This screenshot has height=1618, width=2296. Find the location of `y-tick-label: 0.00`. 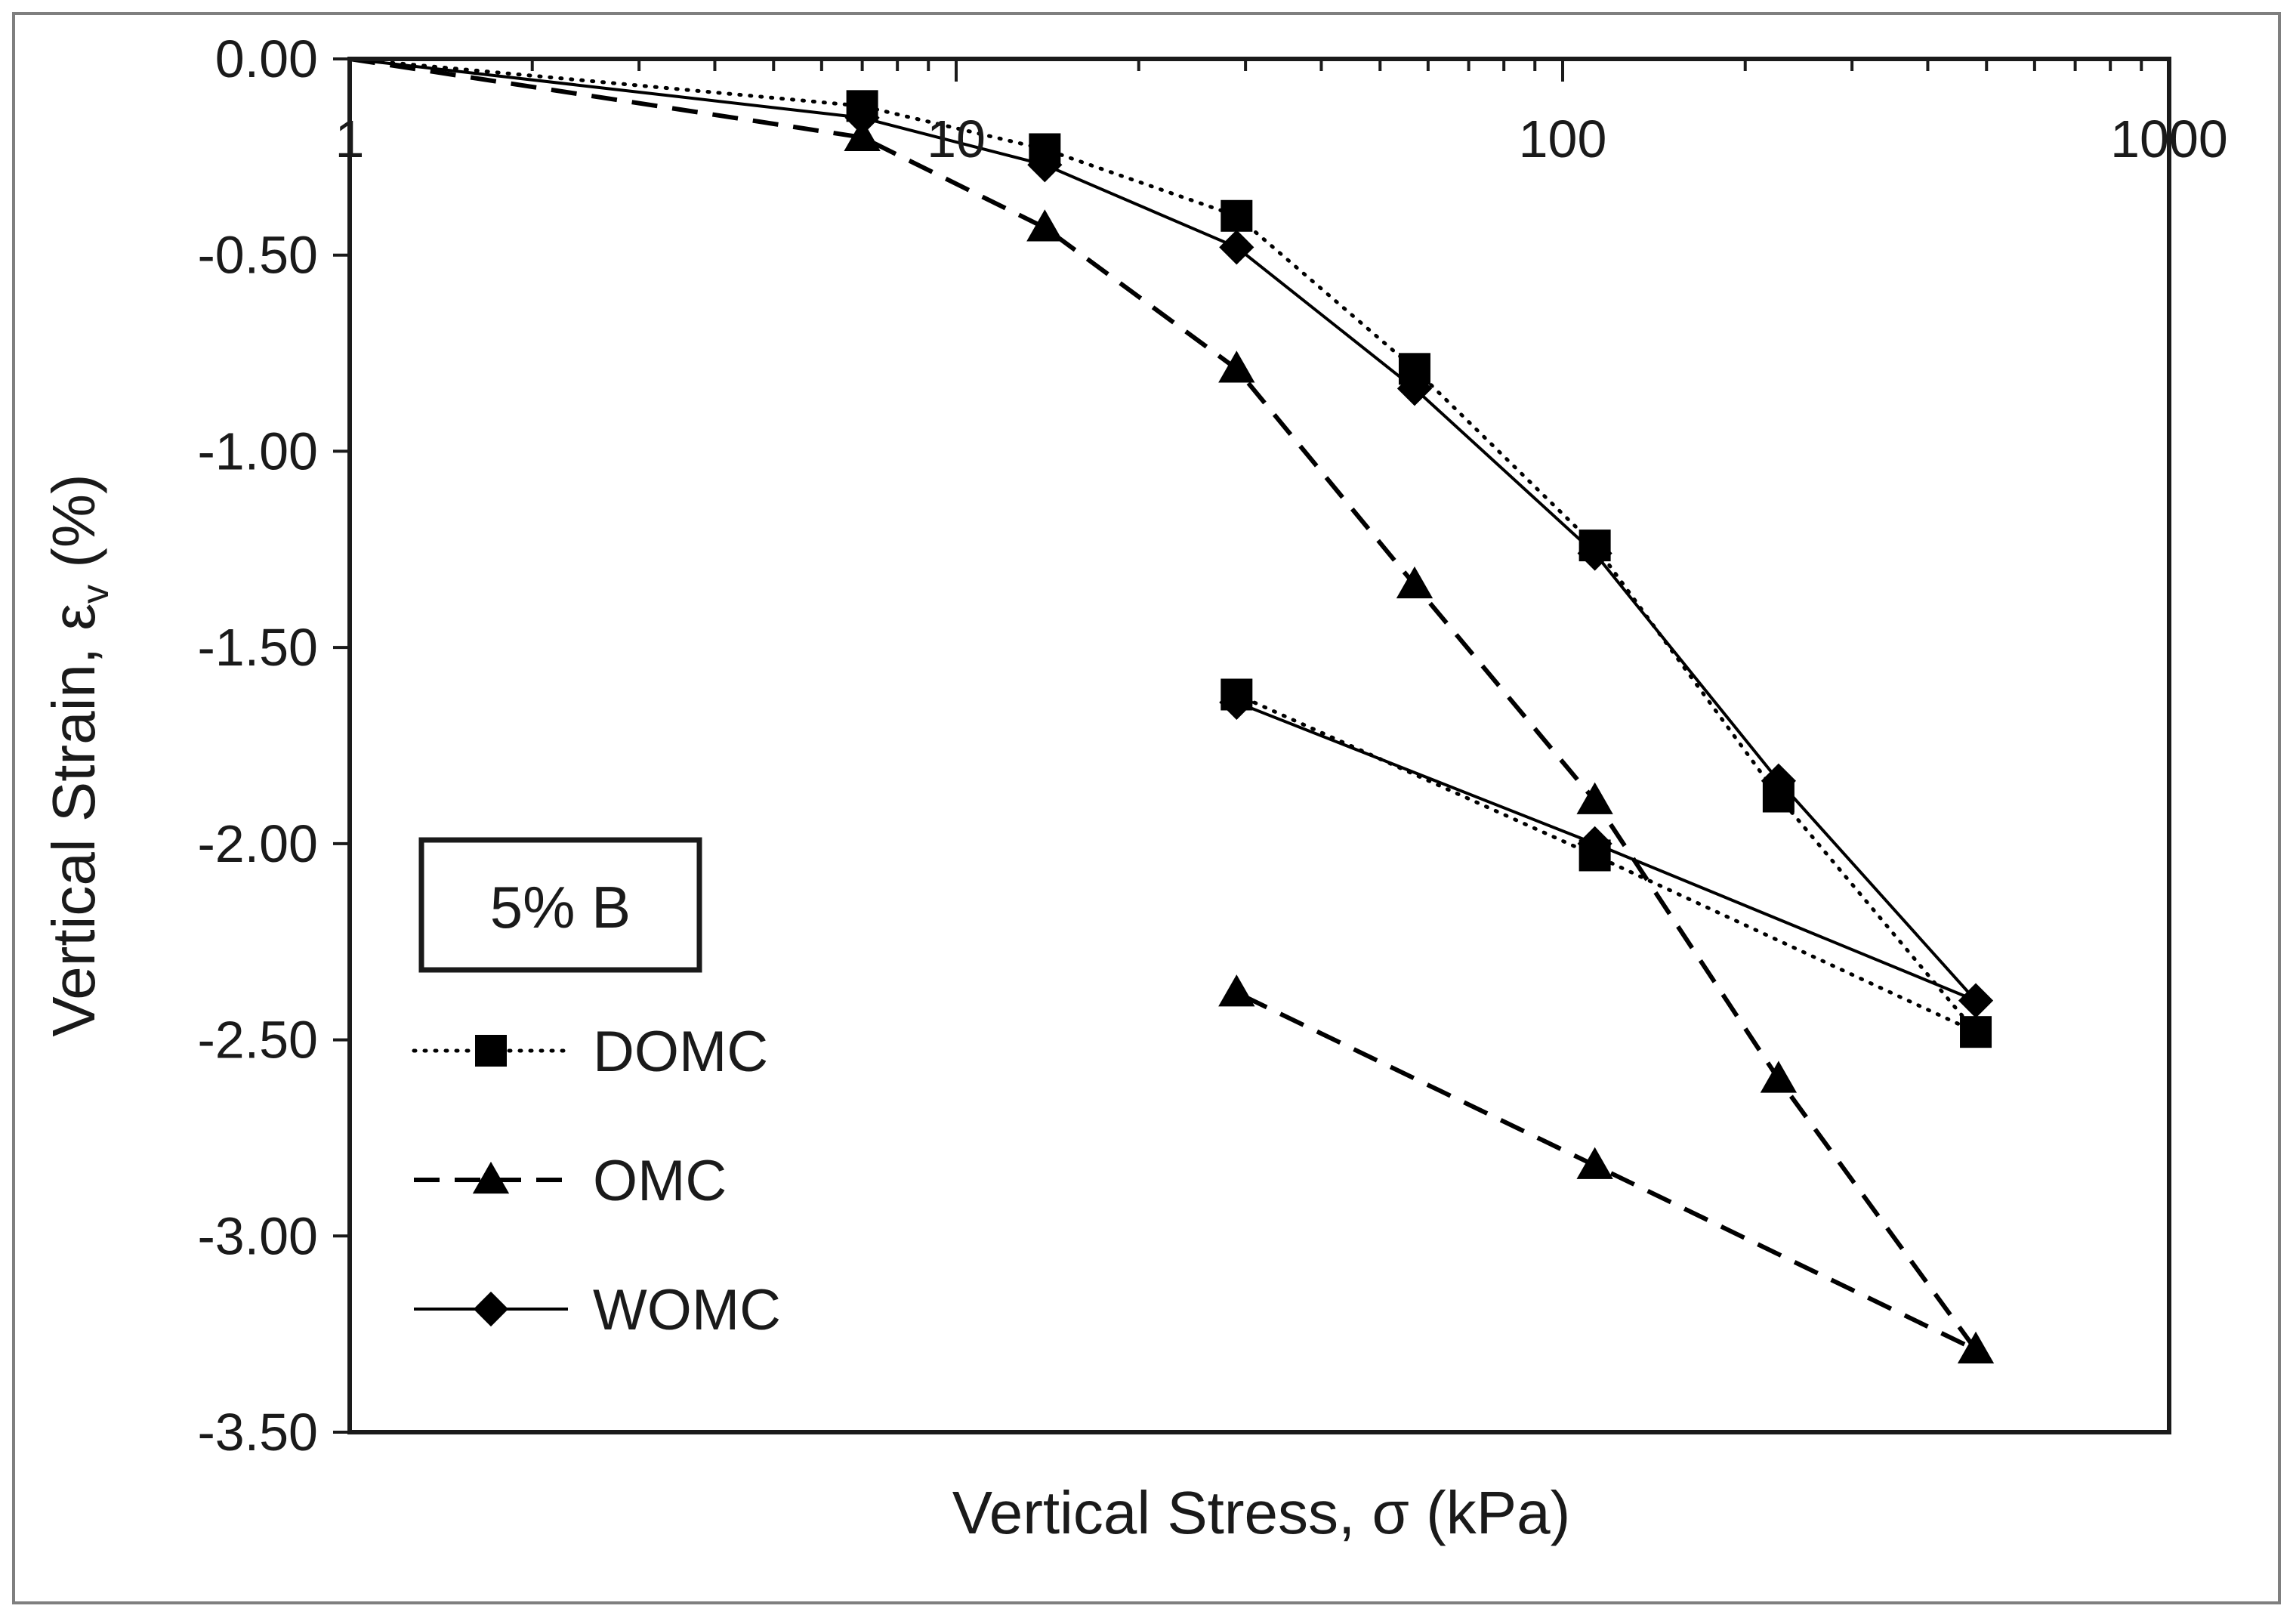

y-tick-label: 0.00 is located at coordinates (266, 58).